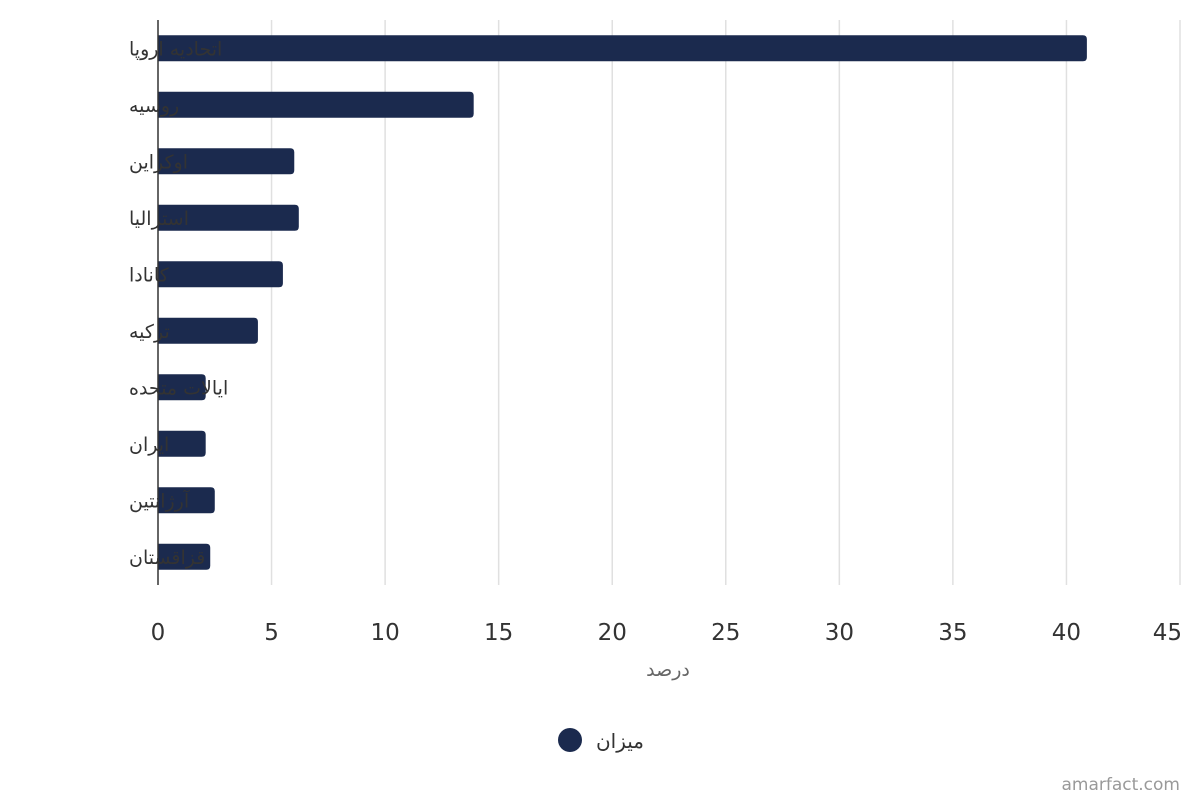 Image resolution: width=1200 pixels, height=800 pixels. What do you see at coordinates (725, 633) in the screenshot?
I see `x-tick-label: 25` at bounding box center [725, 633].